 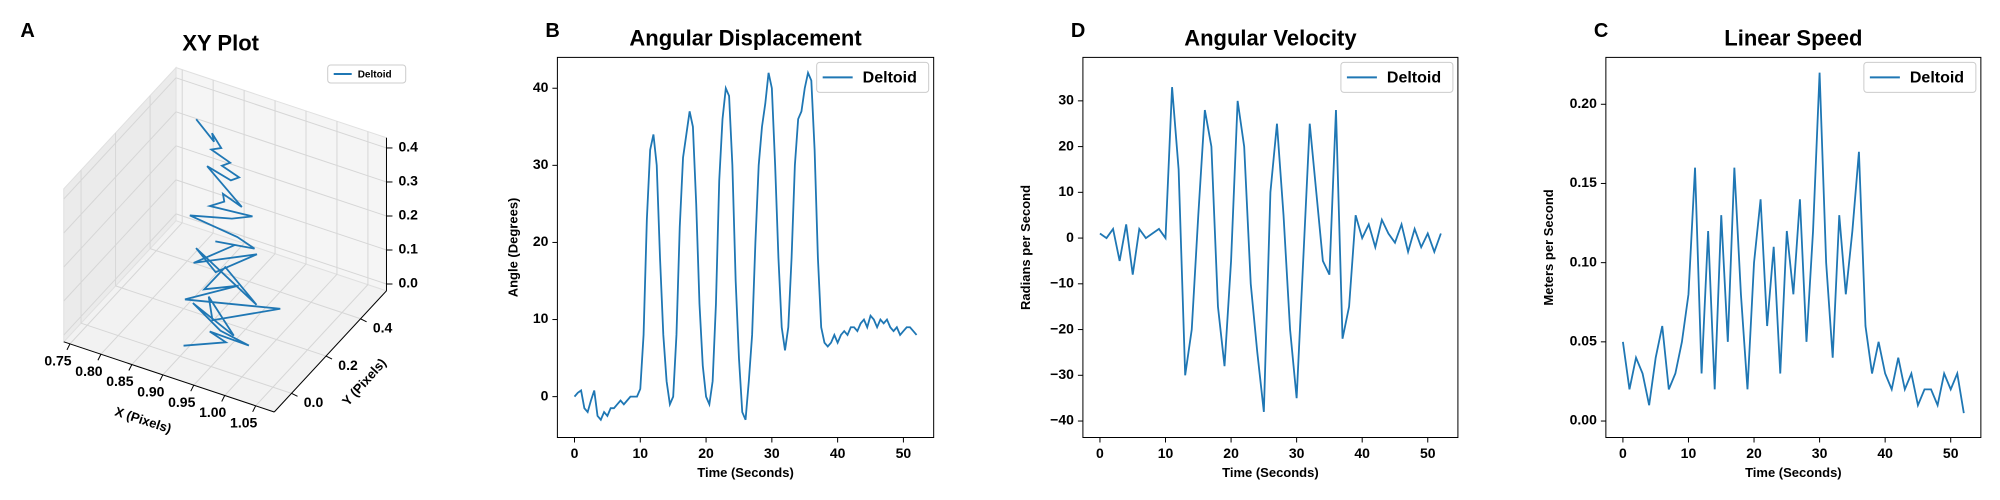 I want to click on chart-title: Angular Displacement, so click(x=745, y=37).